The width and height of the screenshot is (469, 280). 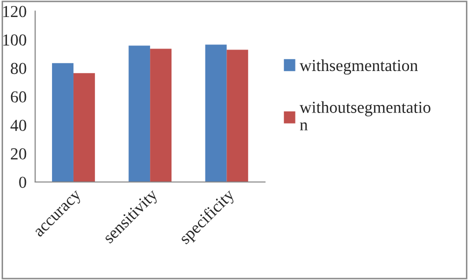 What do you see at coordinates (18, 126) in the screenshot?
I see `y-tick-label: 40` at bounding box center [18, 126].